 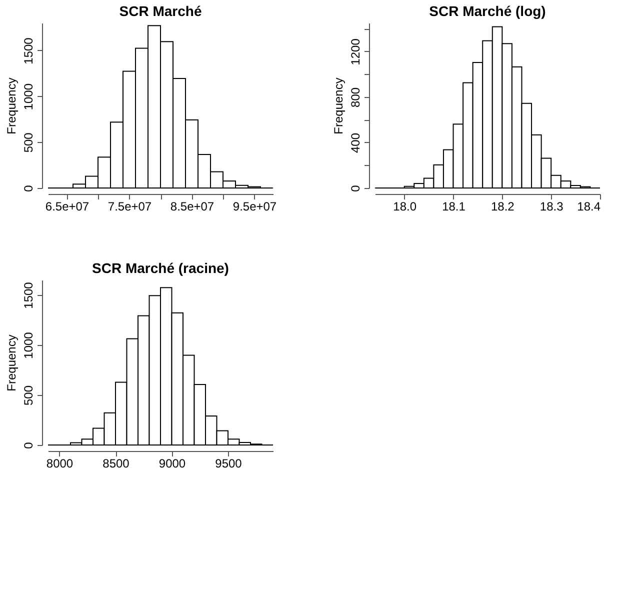 I want to click on x-tick-label: 18.2, so click(x=502, y=207).